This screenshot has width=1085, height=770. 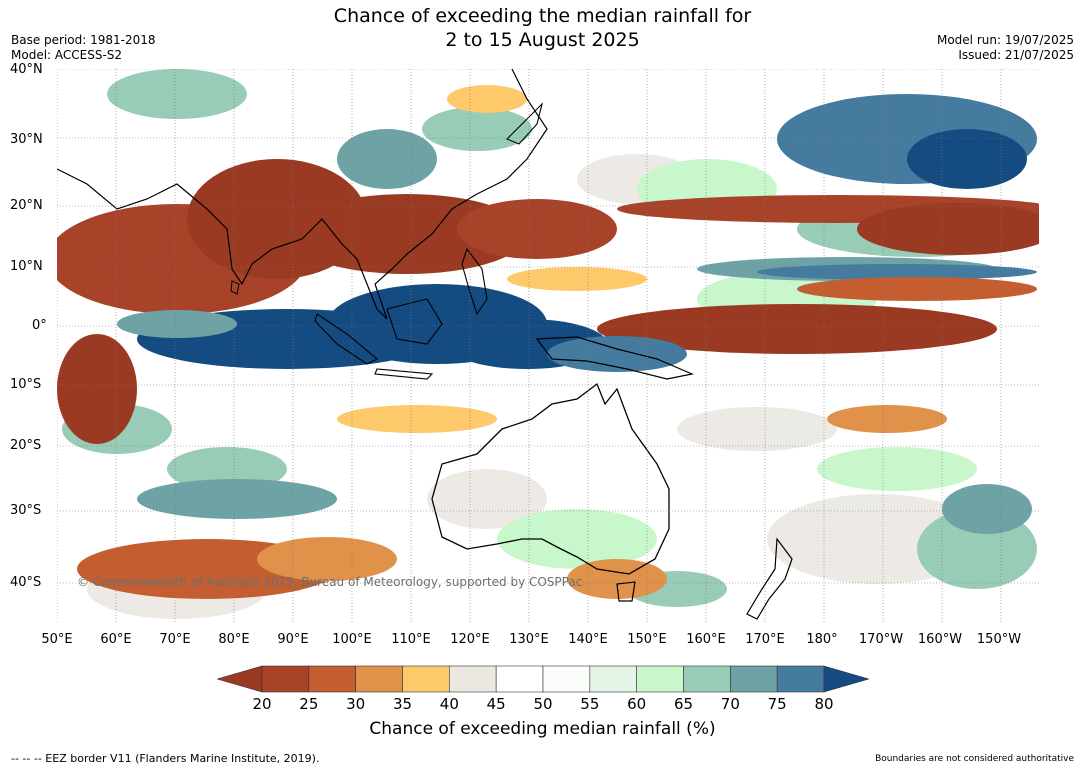 What do you see at coordinates (550, 478) in the screenshot?
I see `australia-outline` at bounding box center [550, 478].